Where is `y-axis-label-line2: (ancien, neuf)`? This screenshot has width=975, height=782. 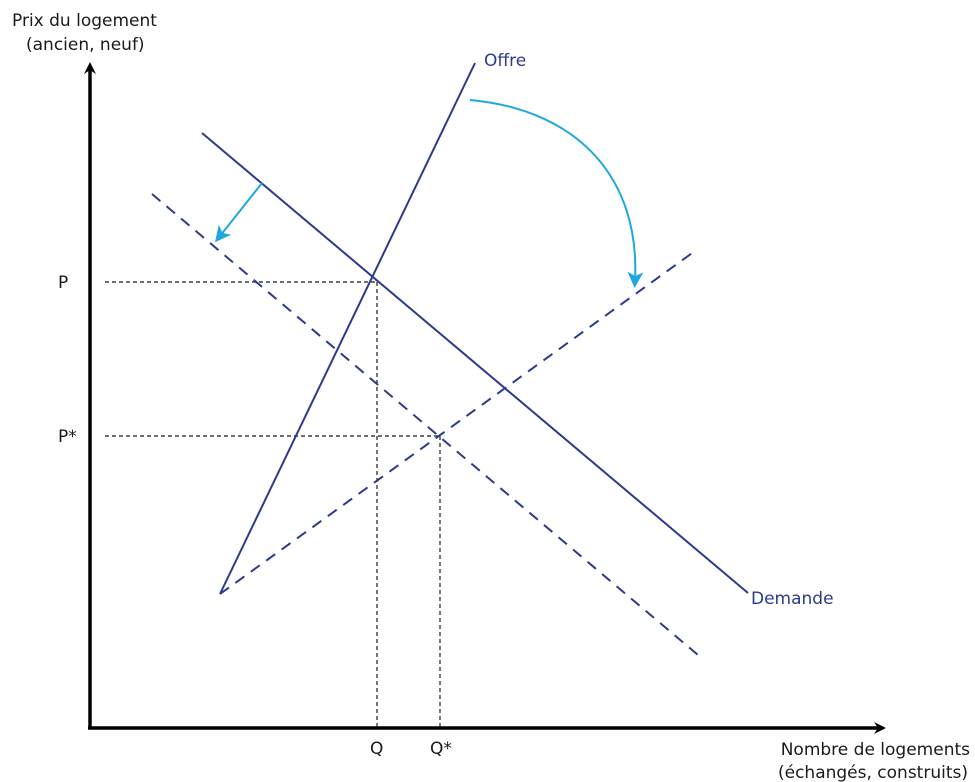 y-axis-label-line2: (ancien, neuf) is located at coordinates (85, 45).